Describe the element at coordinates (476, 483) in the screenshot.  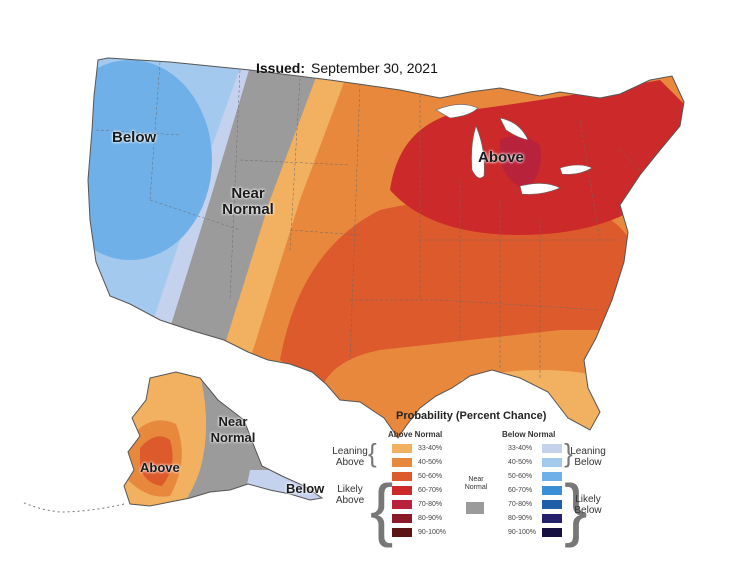
I see `legend-near-normal-label: Near Normal` at that location.